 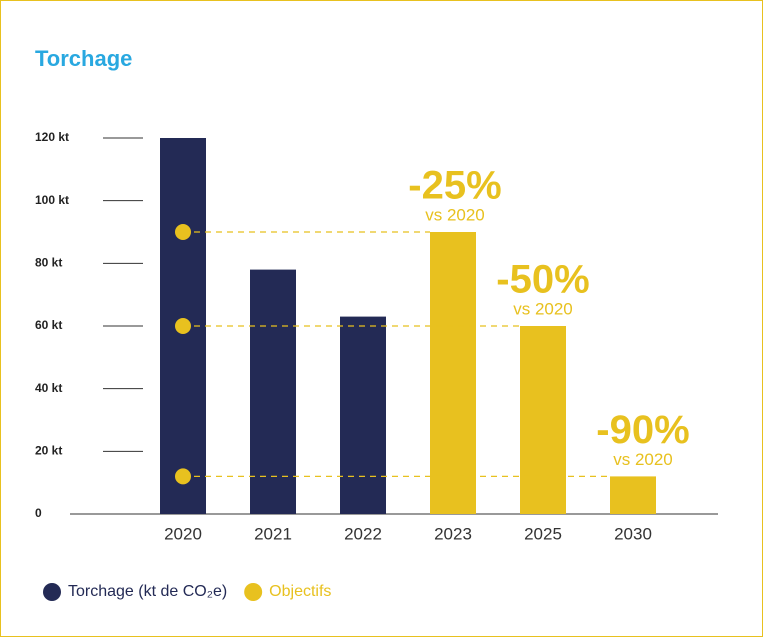 I want to click on x-tick-label: 2021, so click(x=273, y=533).